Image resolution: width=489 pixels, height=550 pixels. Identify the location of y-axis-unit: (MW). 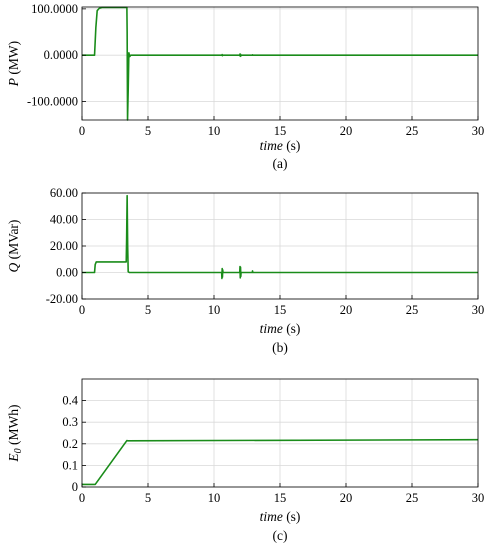
(13, 59).